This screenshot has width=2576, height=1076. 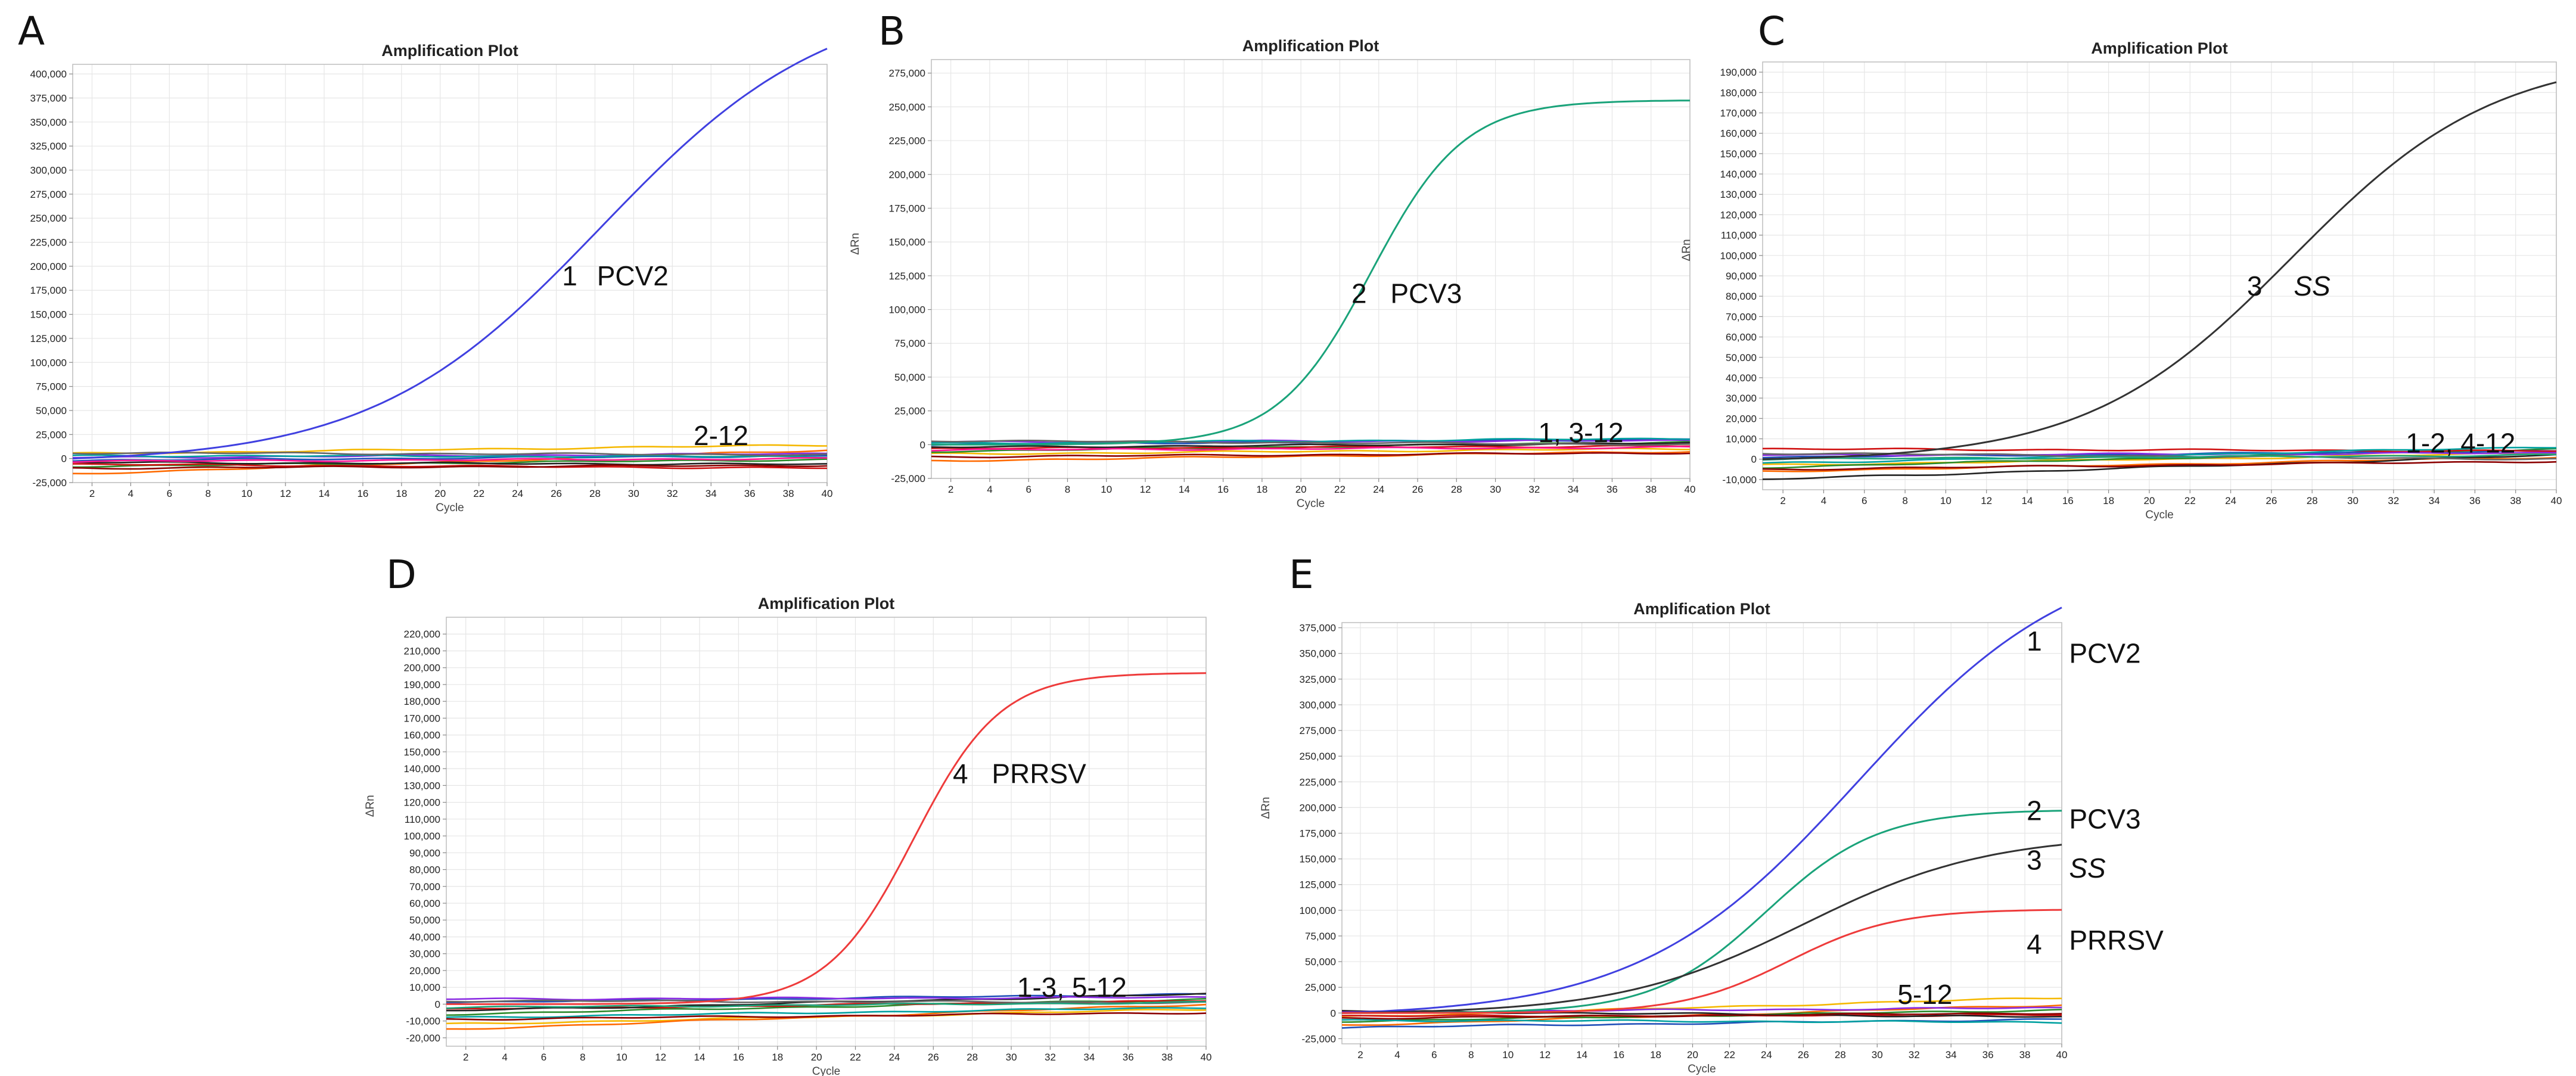 What do you see at coordinates (1925, 994) in the screenshot?
I see `annotation-label: 5-12` at bounding box center [1925, 994].